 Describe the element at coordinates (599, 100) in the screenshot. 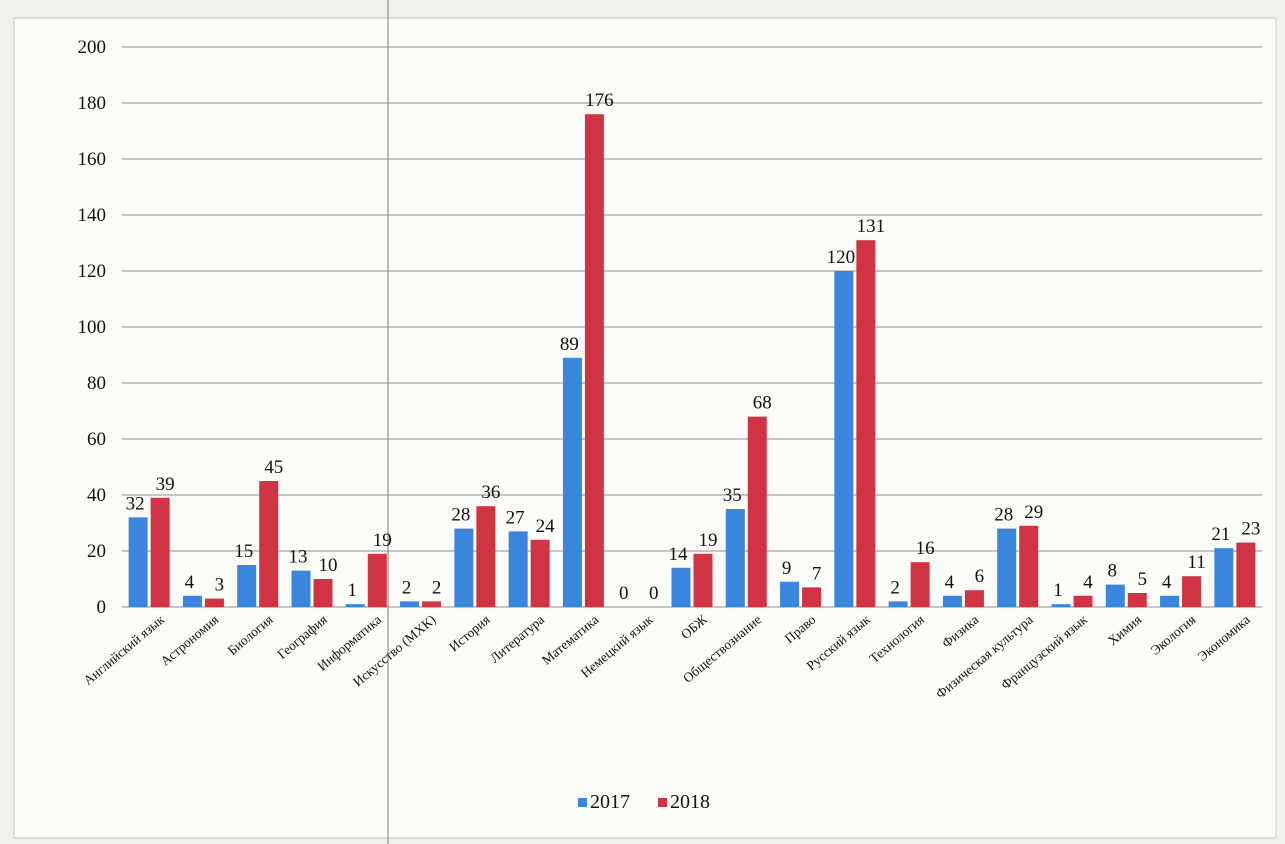

I see `data-label-2018: 176` at that location.